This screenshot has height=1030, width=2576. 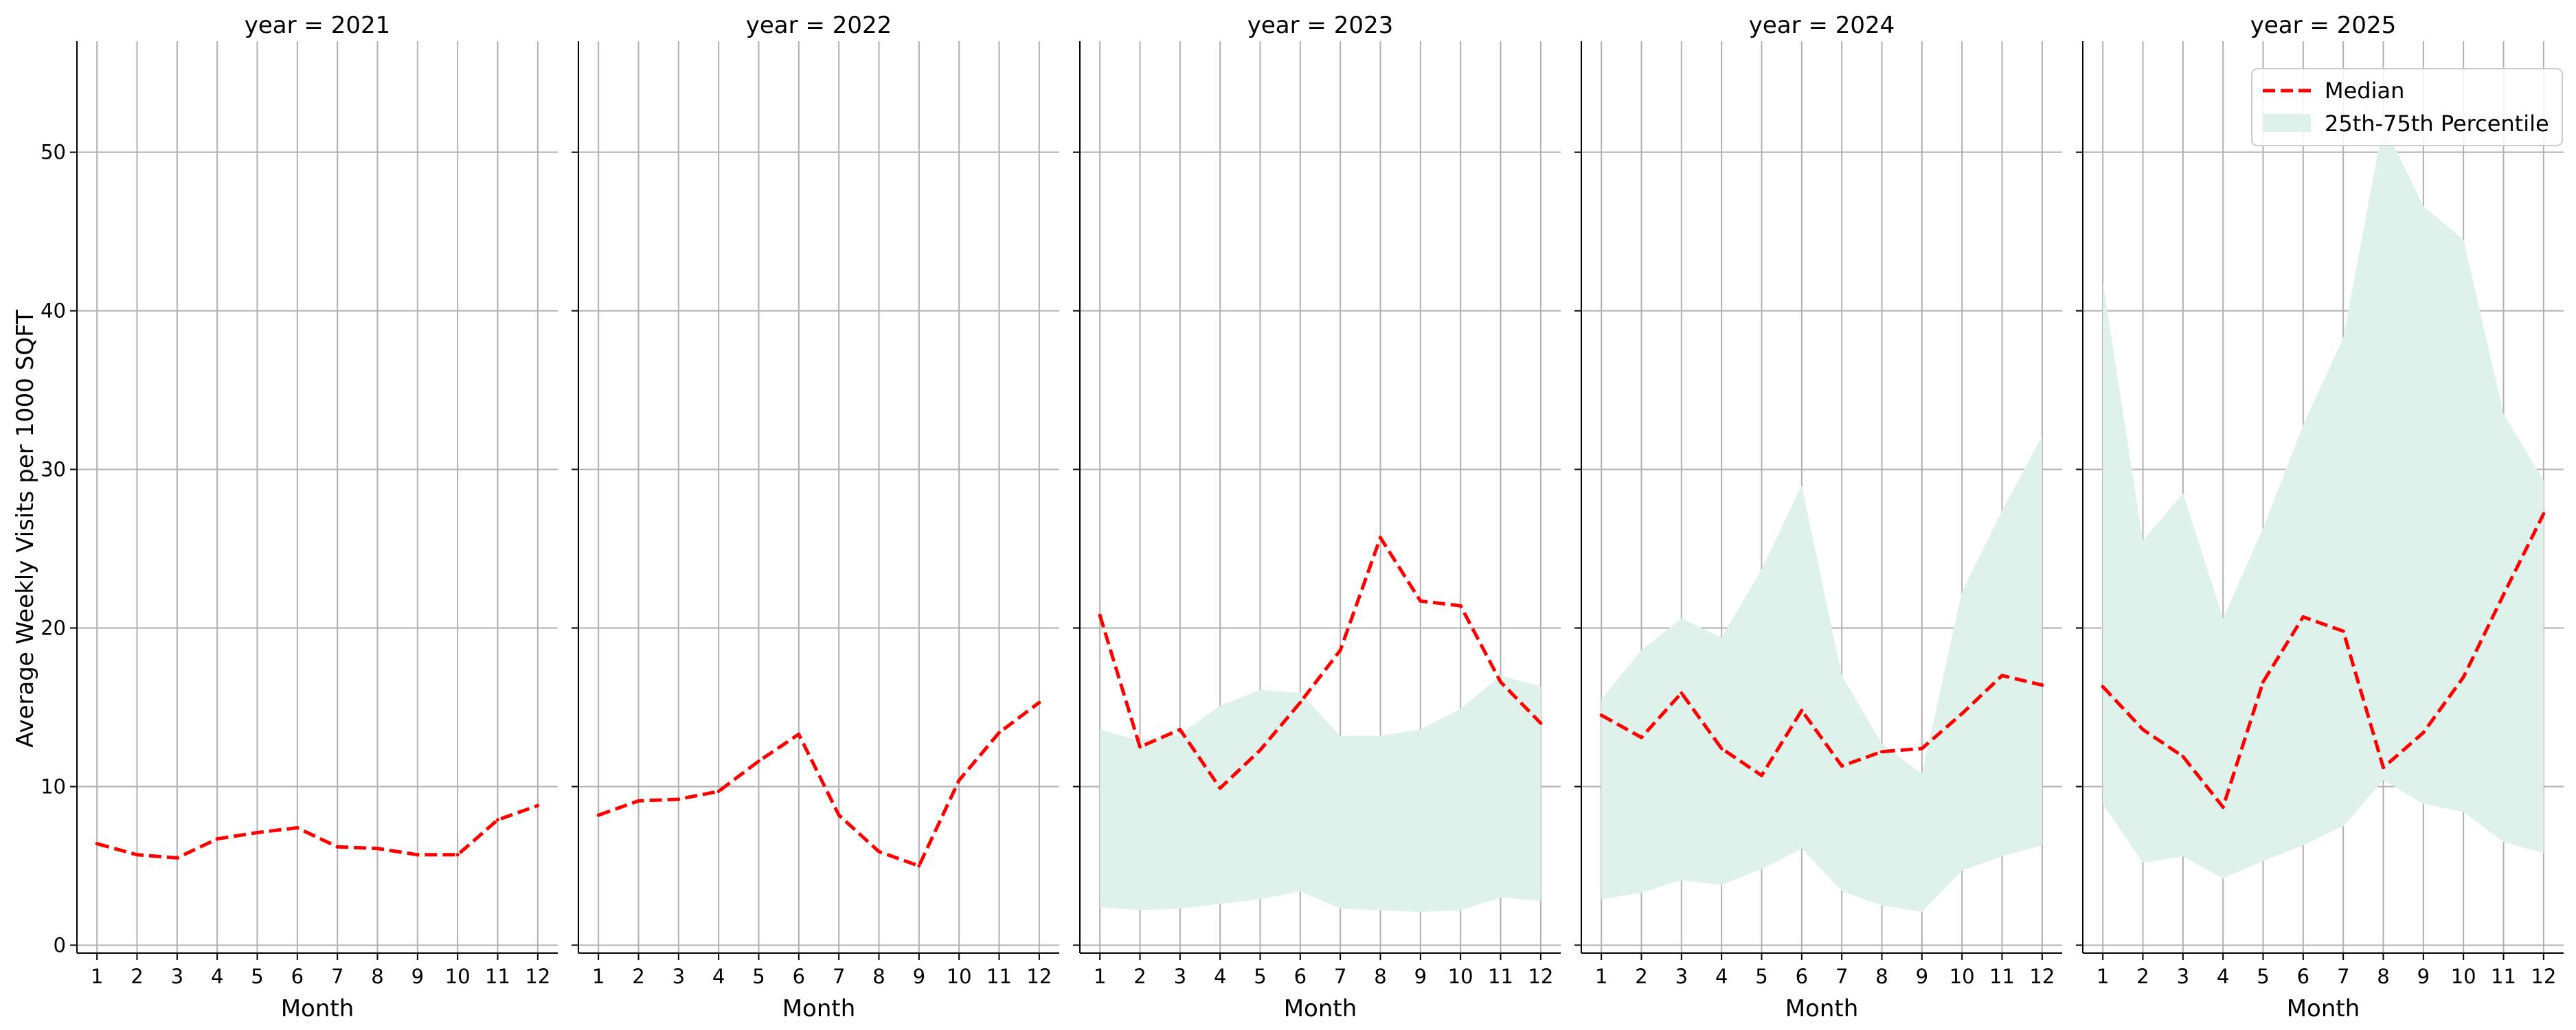 What do you see at coordinates (317, 25) in the screenshot?
I see `panel-title: year = 2021` at bounding box center [317, 25].